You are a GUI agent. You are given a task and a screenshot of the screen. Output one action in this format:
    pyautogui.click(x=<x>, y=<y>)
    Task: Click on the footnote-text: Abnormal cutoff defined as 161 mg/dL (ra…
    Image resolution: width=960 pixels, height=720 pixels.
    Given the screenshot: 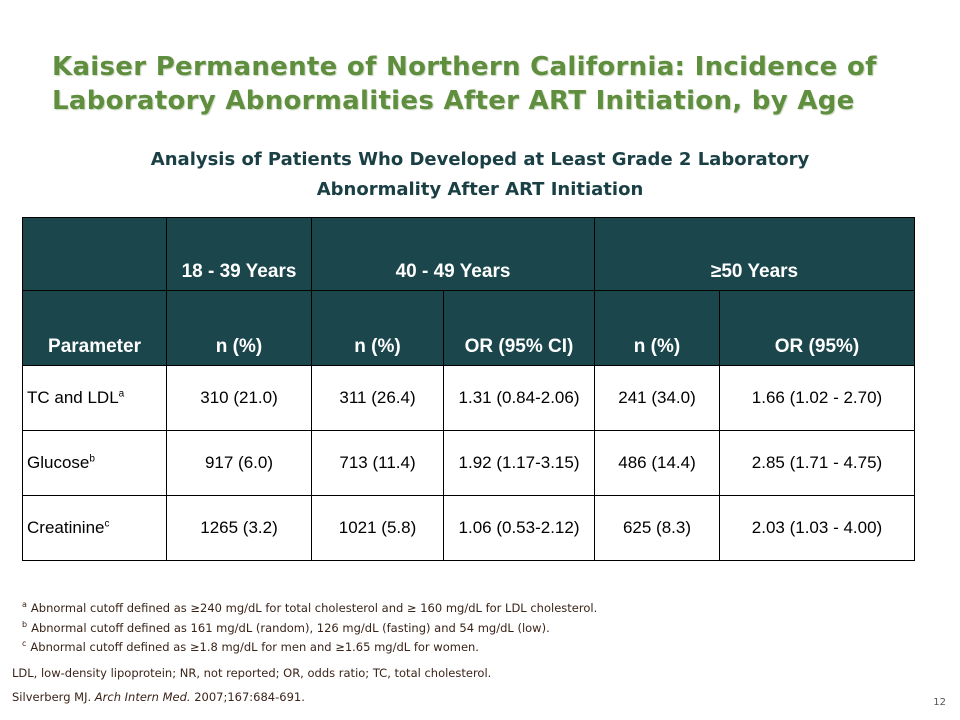 What is the action you would take?
    pyautogui.click(x=290, y=627)
    